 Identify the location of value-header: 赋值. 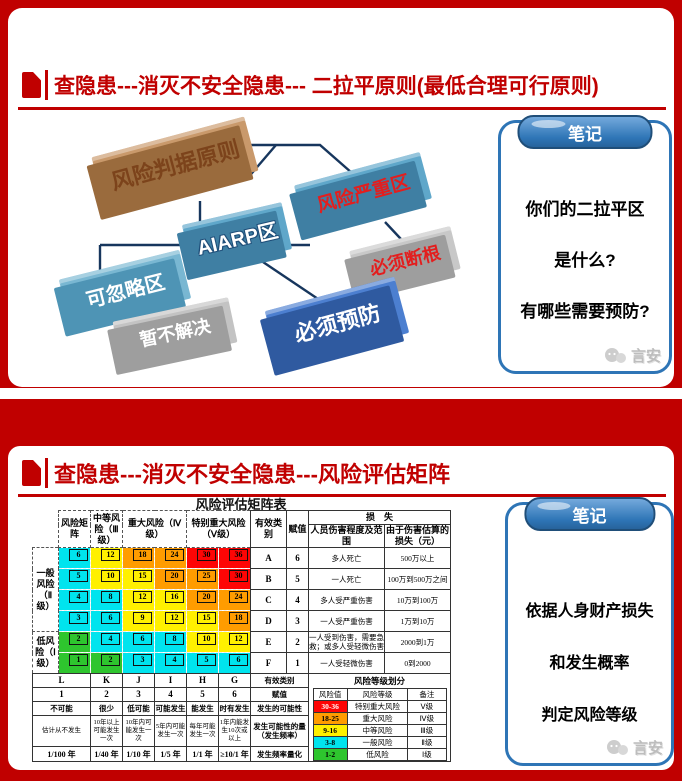
(298, 529).